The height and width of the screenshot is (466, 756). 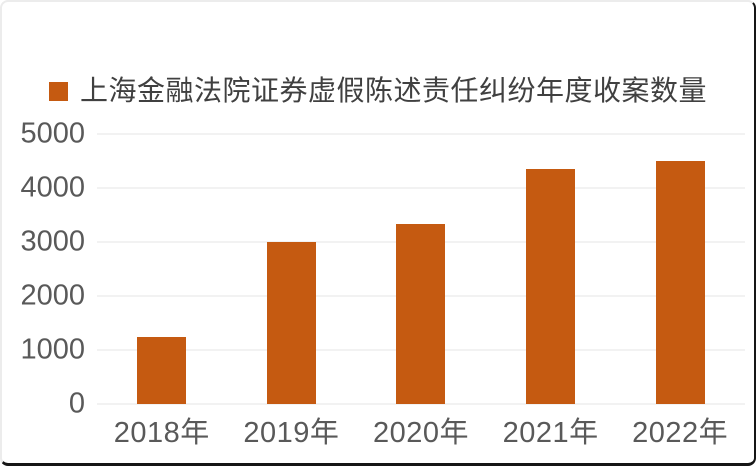 What do you see at coordinates (551, 286) in the screenshot?
I see `bar-2021年` at bounding box center [551, 286].